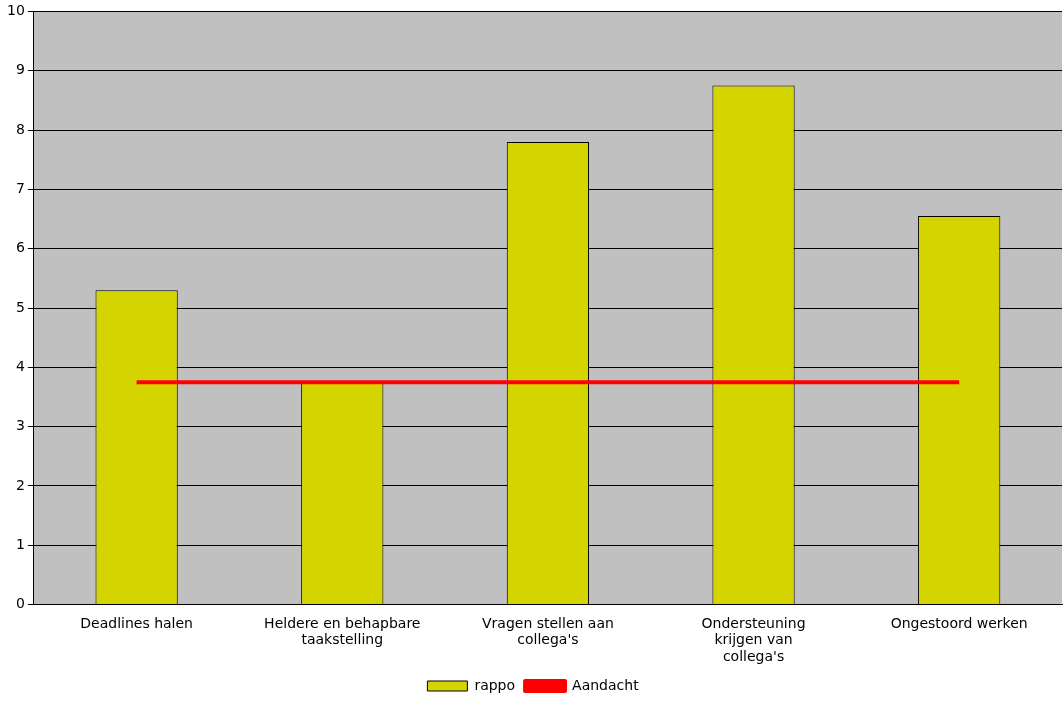  Describe the element at coordinates (15, 10) in the screenshot. I see `y-tick-label: 10` at that location.